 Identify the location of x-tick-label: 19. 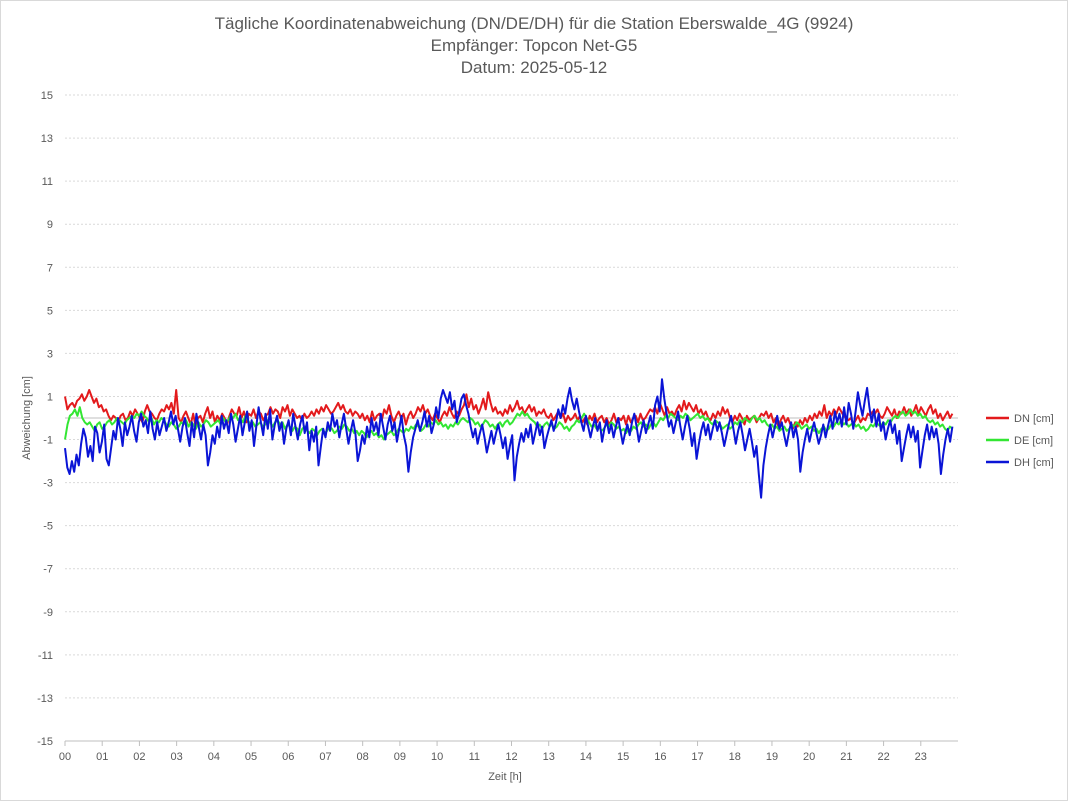
(772, 757).